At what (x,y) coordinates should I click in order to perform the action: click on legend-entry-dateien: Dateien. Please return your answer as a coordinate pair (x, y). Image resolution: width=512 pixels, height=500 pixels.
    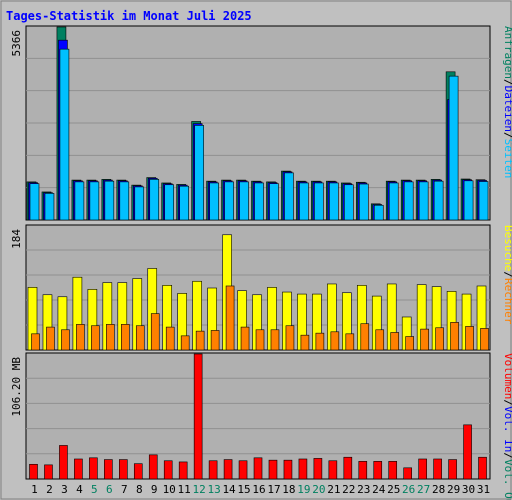
    Looking at the image, I should click on (507, 109).